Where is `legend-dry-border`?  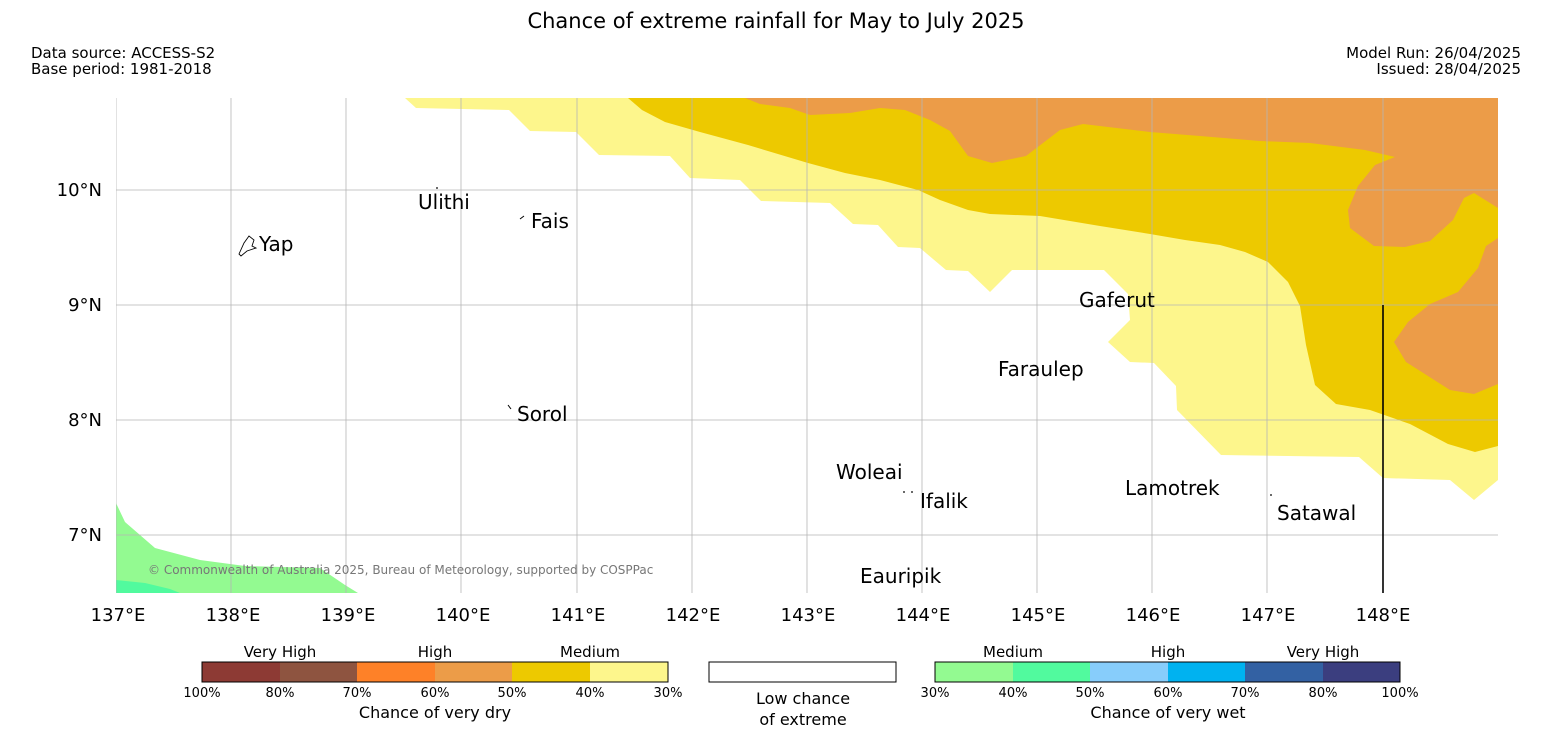 legend-dry-border is located at coordinates (435, 672).